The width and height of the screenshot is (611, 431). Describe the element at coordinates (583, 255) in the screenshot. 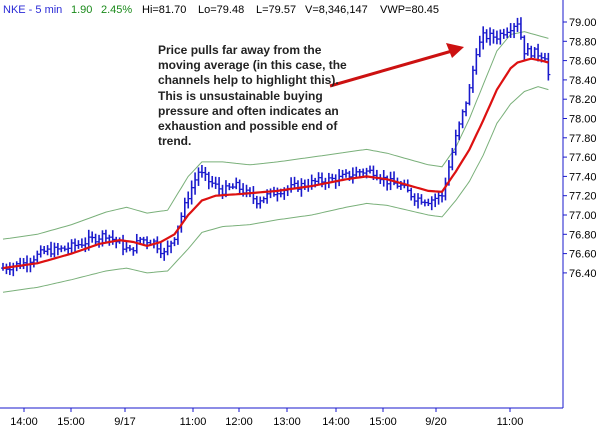

I see `y-tick-label: 76.60` at that location.